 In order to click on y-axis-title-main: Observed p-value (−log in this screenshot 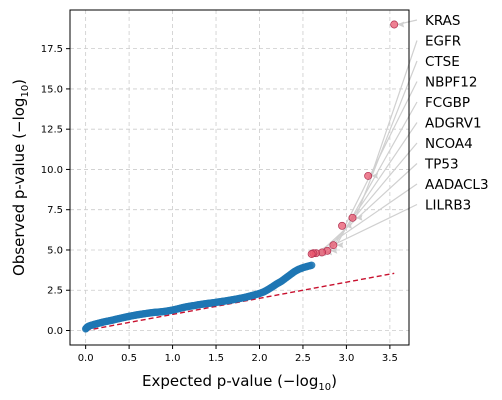, I will do `click(19, 187)`.